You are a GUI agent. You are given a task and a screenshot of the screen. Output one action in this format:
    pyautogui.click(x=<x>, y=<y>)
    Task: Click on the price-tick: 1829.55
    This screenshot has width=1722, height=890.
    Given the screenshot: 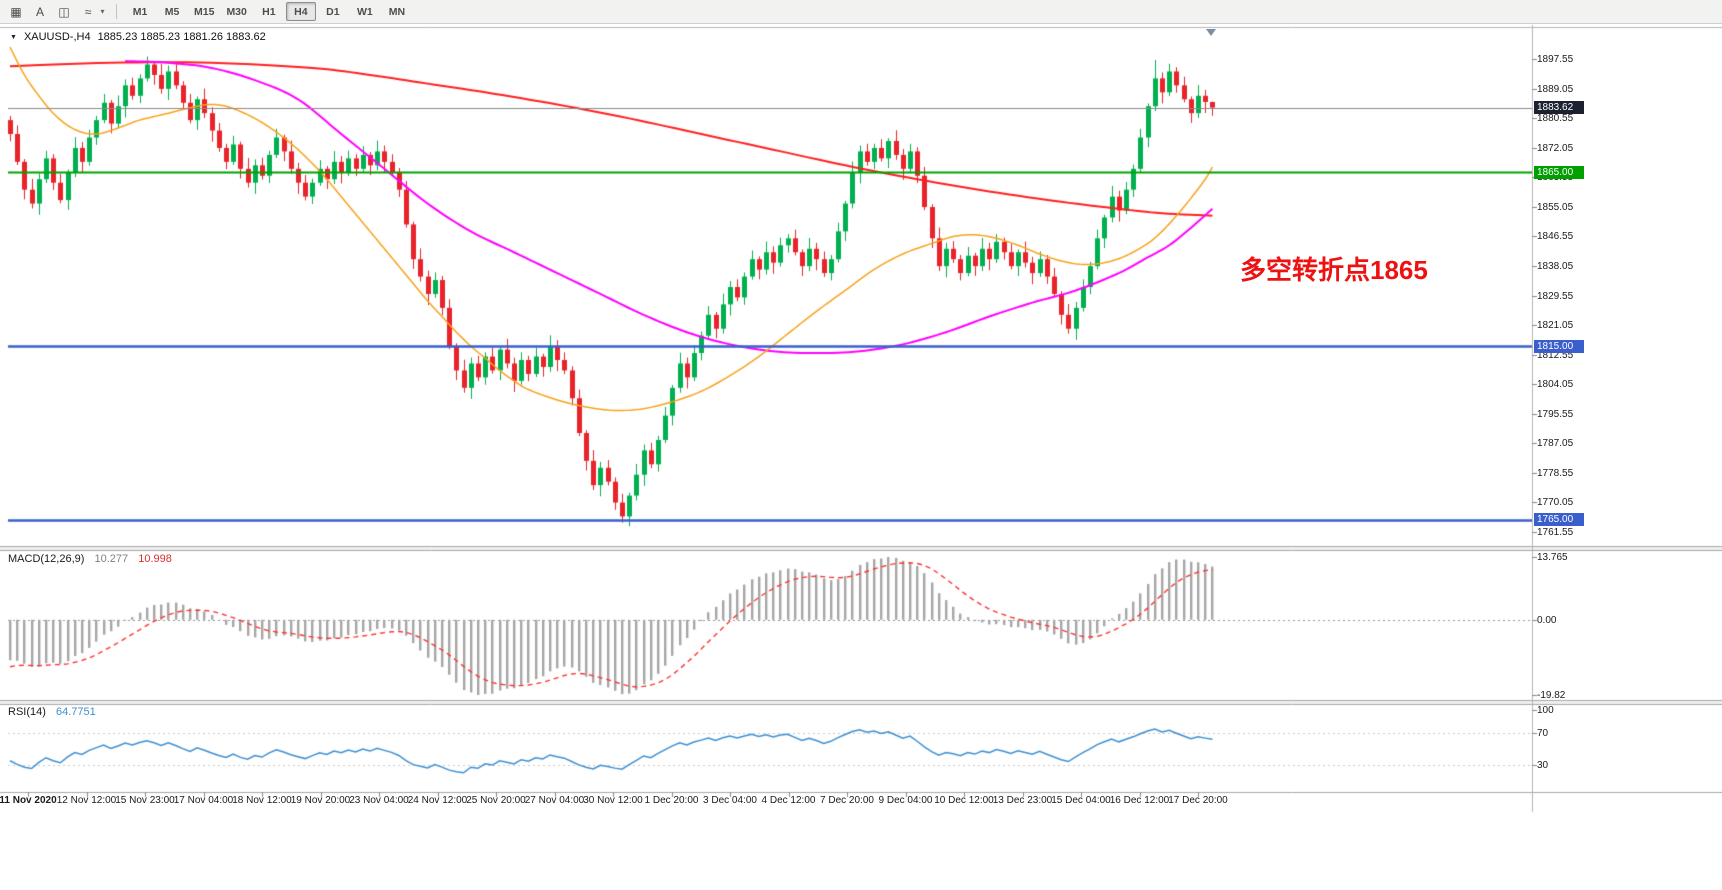 What is the action you would take?
    pyautogui.click(x=1555, y=296)
    